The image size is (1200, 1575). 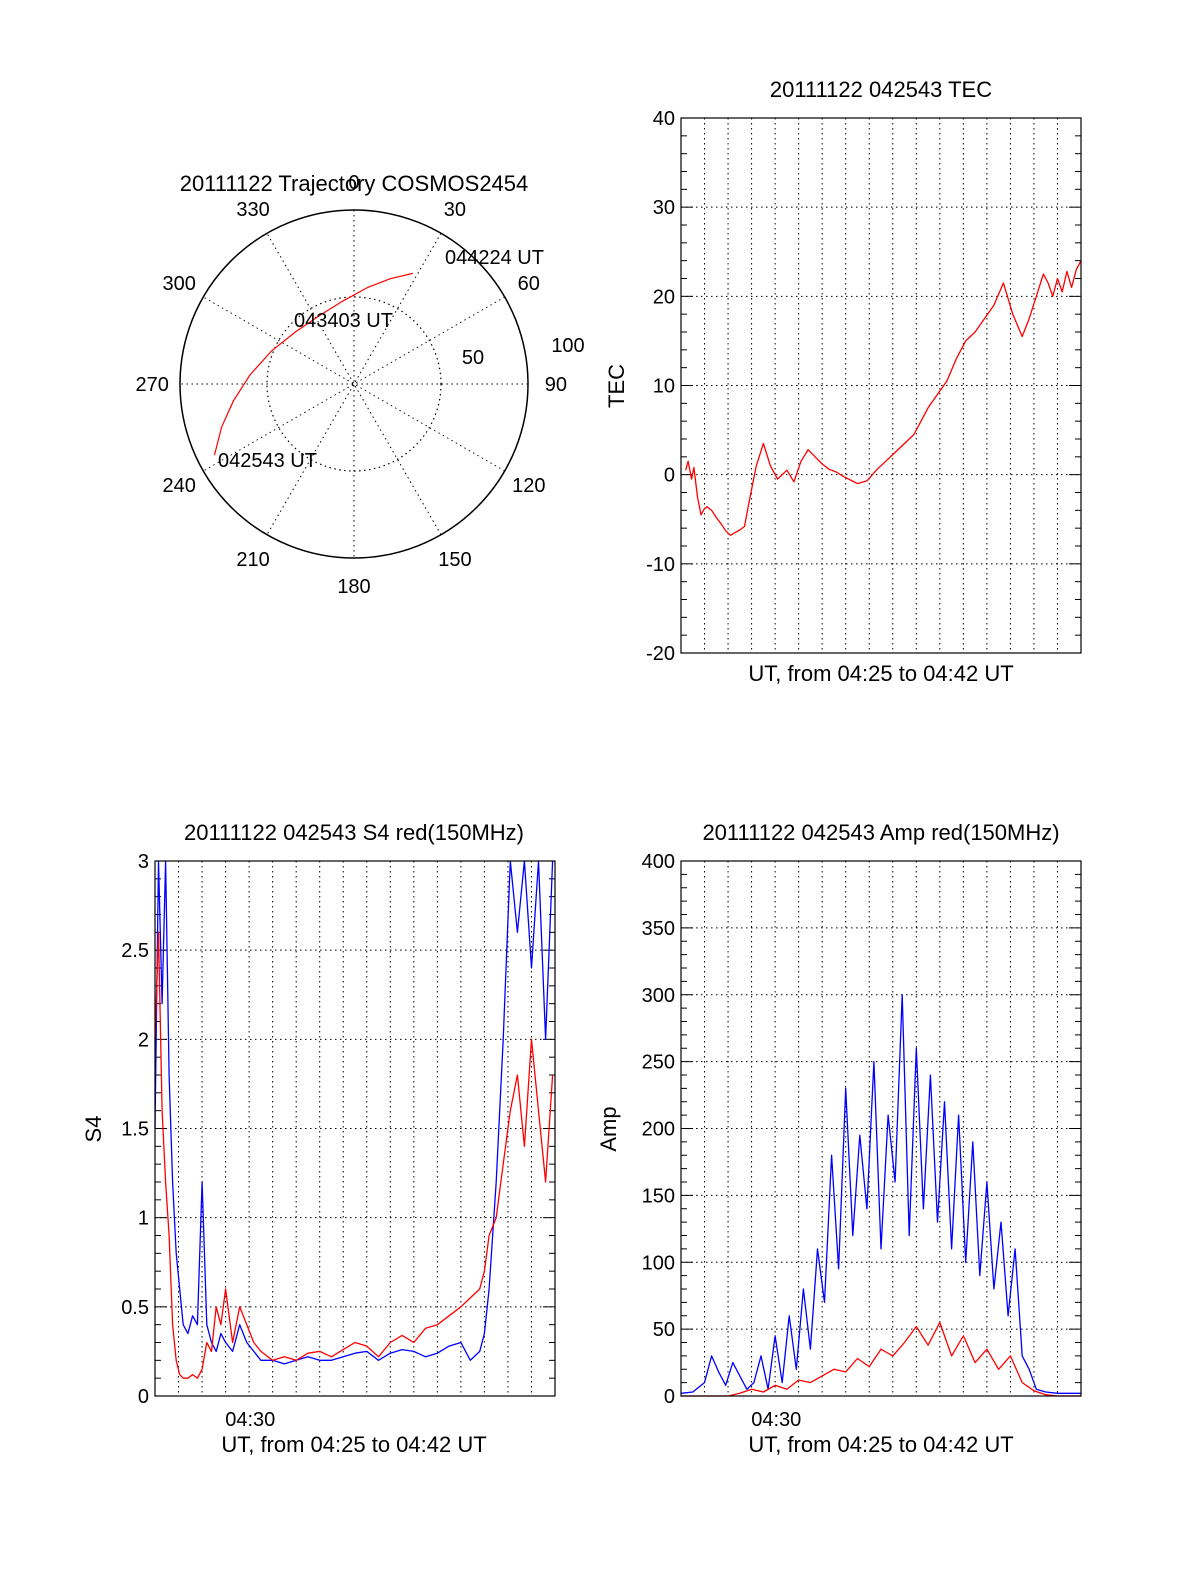 I want to click on tec-frame, so click(x=881, y=385).